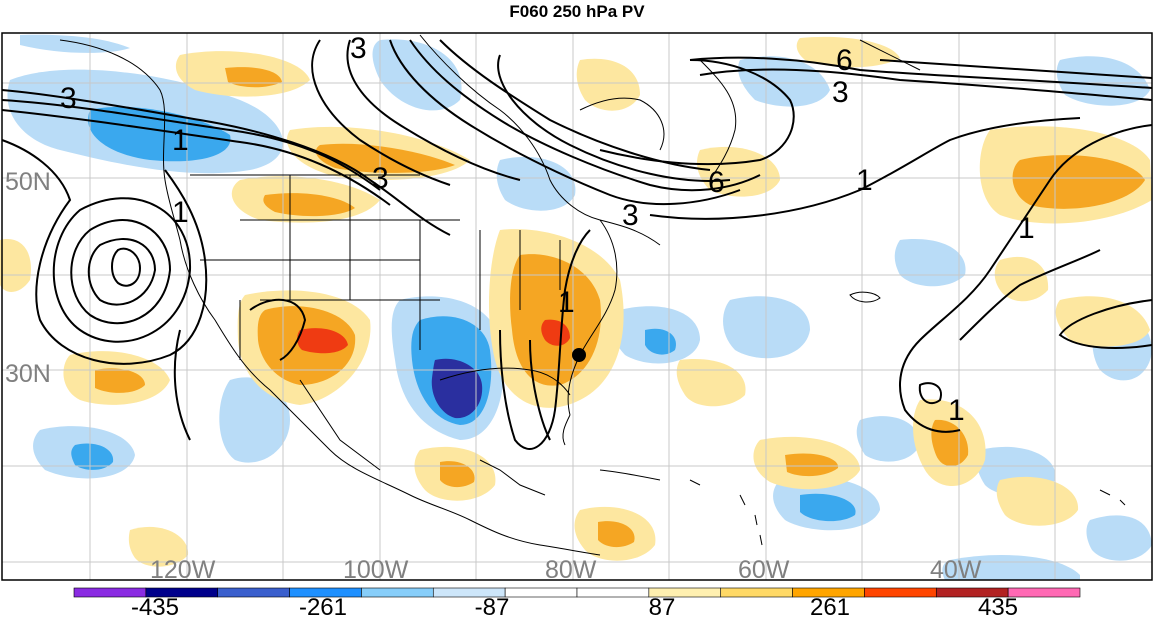 The width and height of the screenshot is (1154, 619). Describe the element at coordinates (323, 606) in the screenshot. I see `colorbar-label: -261` at that location.